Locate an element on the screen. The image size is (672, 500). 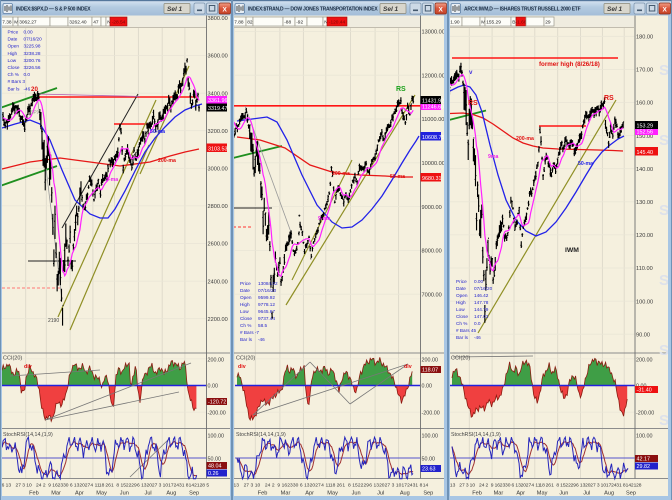
svg-text: High is located at coordinates (13, 53).